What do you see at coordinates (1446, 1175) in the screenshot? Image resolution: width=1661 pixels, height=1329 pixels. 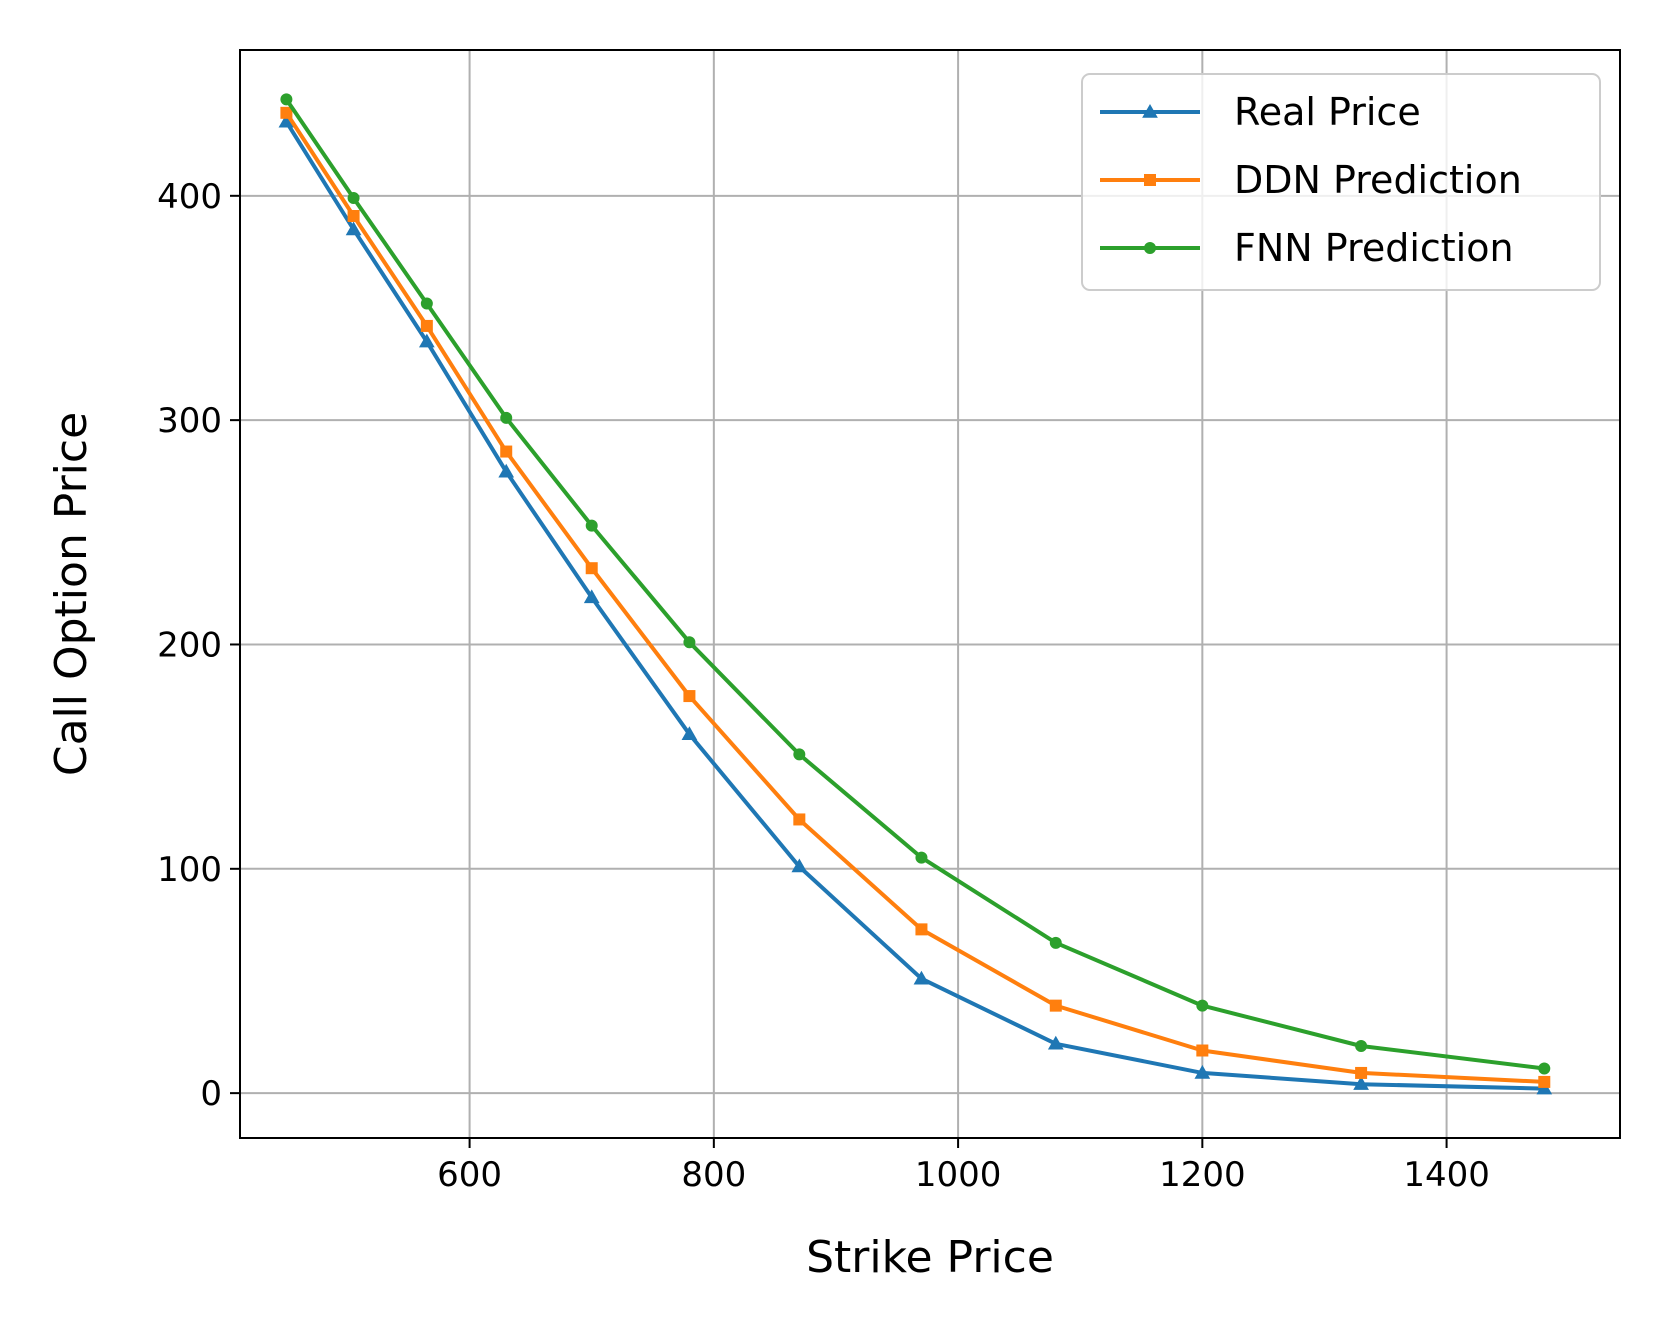 I see `x-tick-label: 1400` at bounding box center [1446, 1175].